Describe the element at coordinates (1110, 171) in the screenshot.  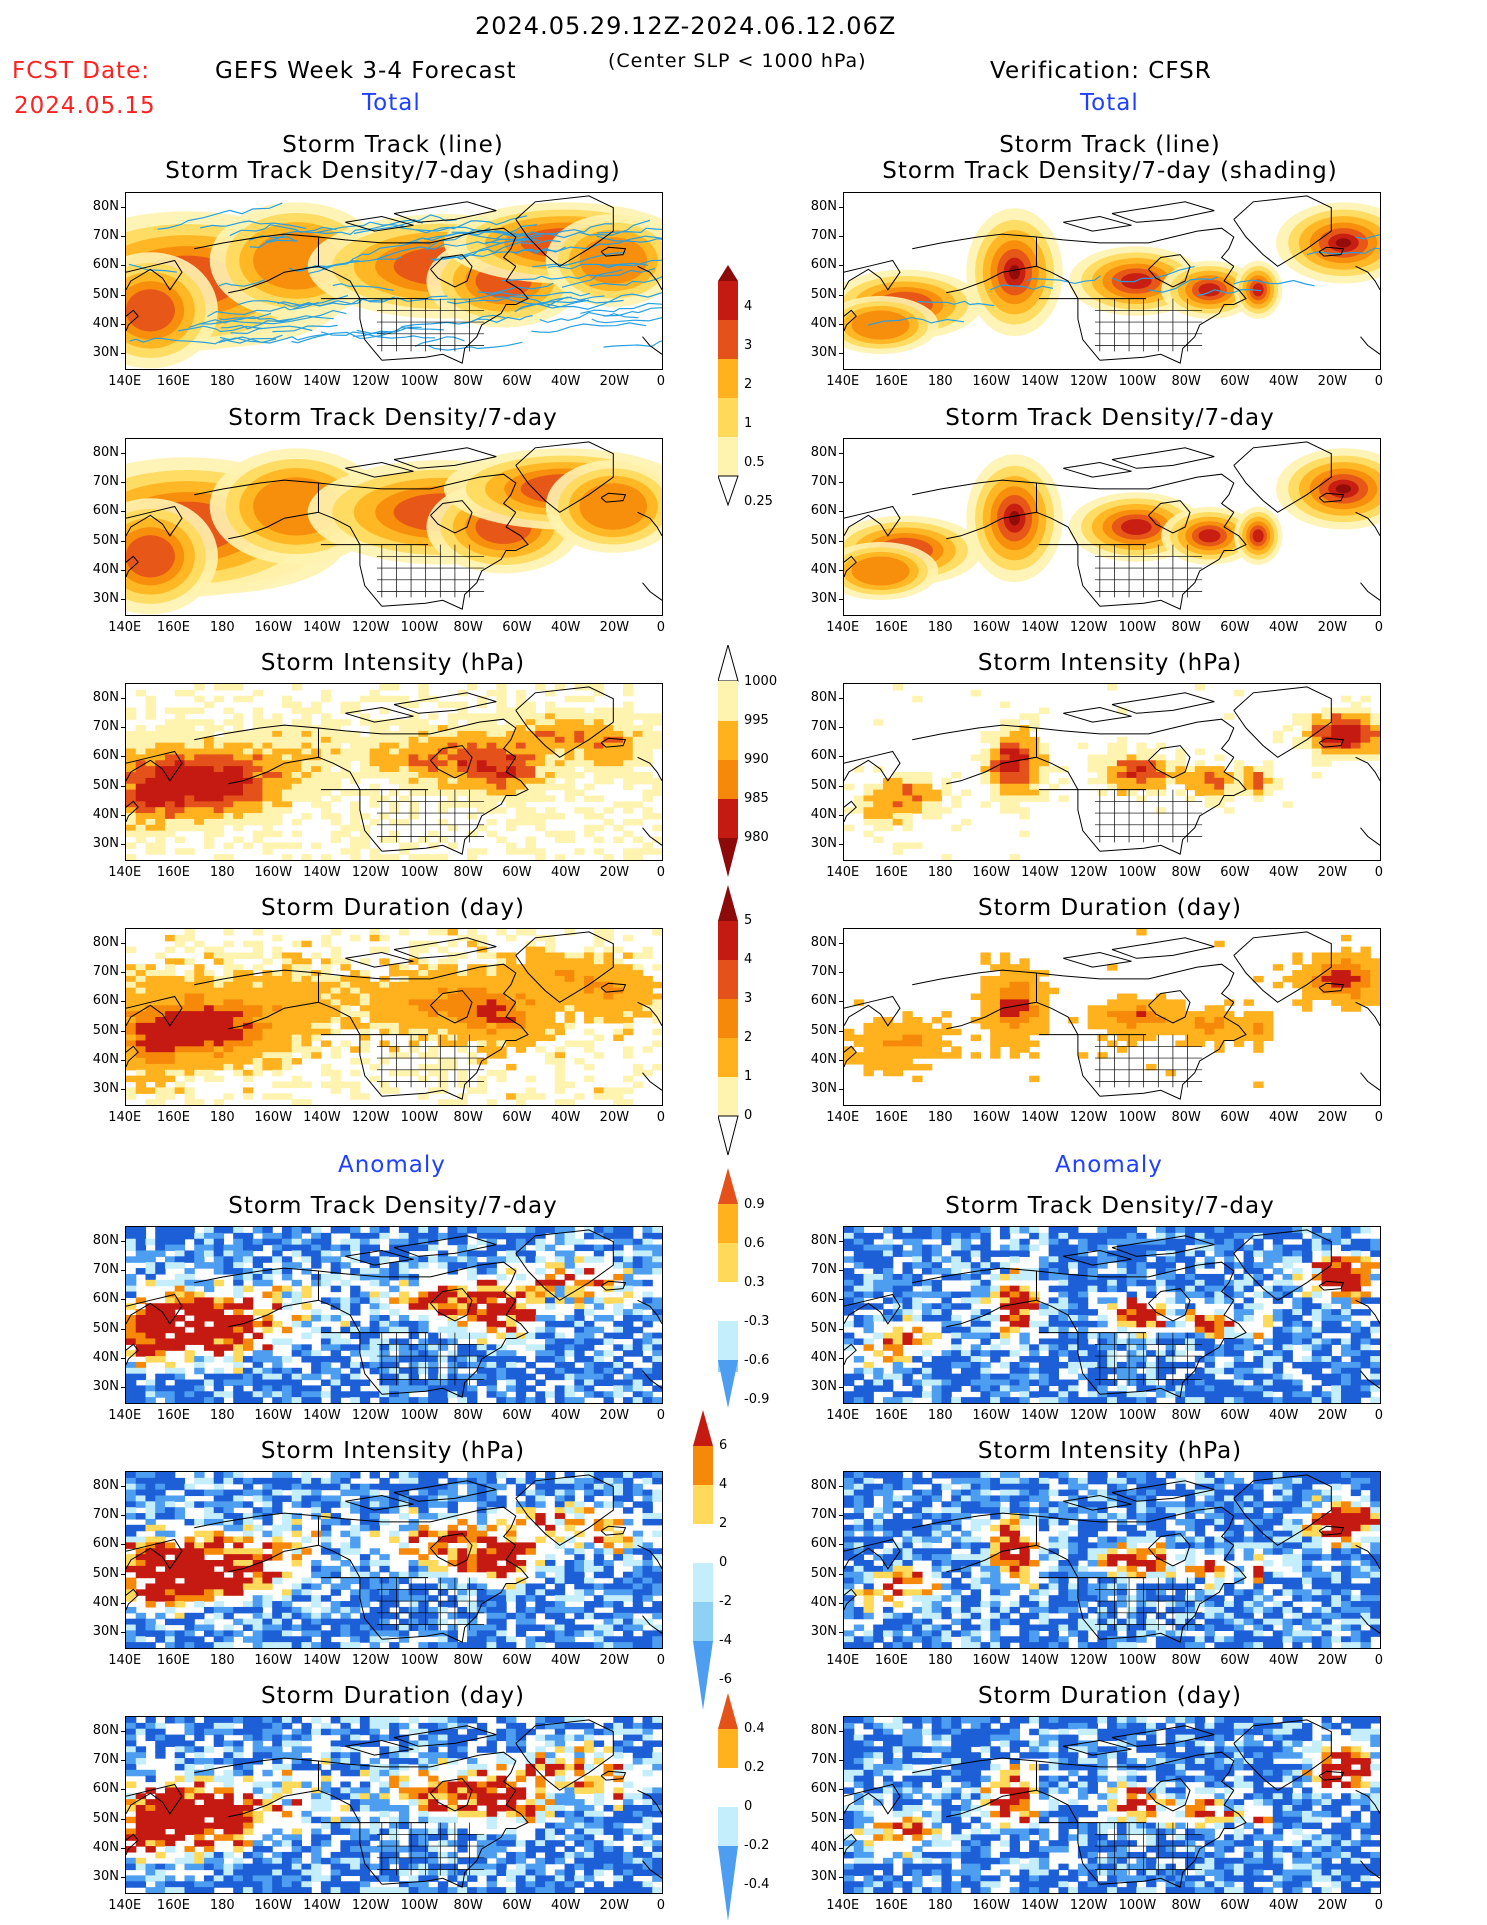
I see `title-r1b: Storm Track Density/7-day (shading)` at that location.